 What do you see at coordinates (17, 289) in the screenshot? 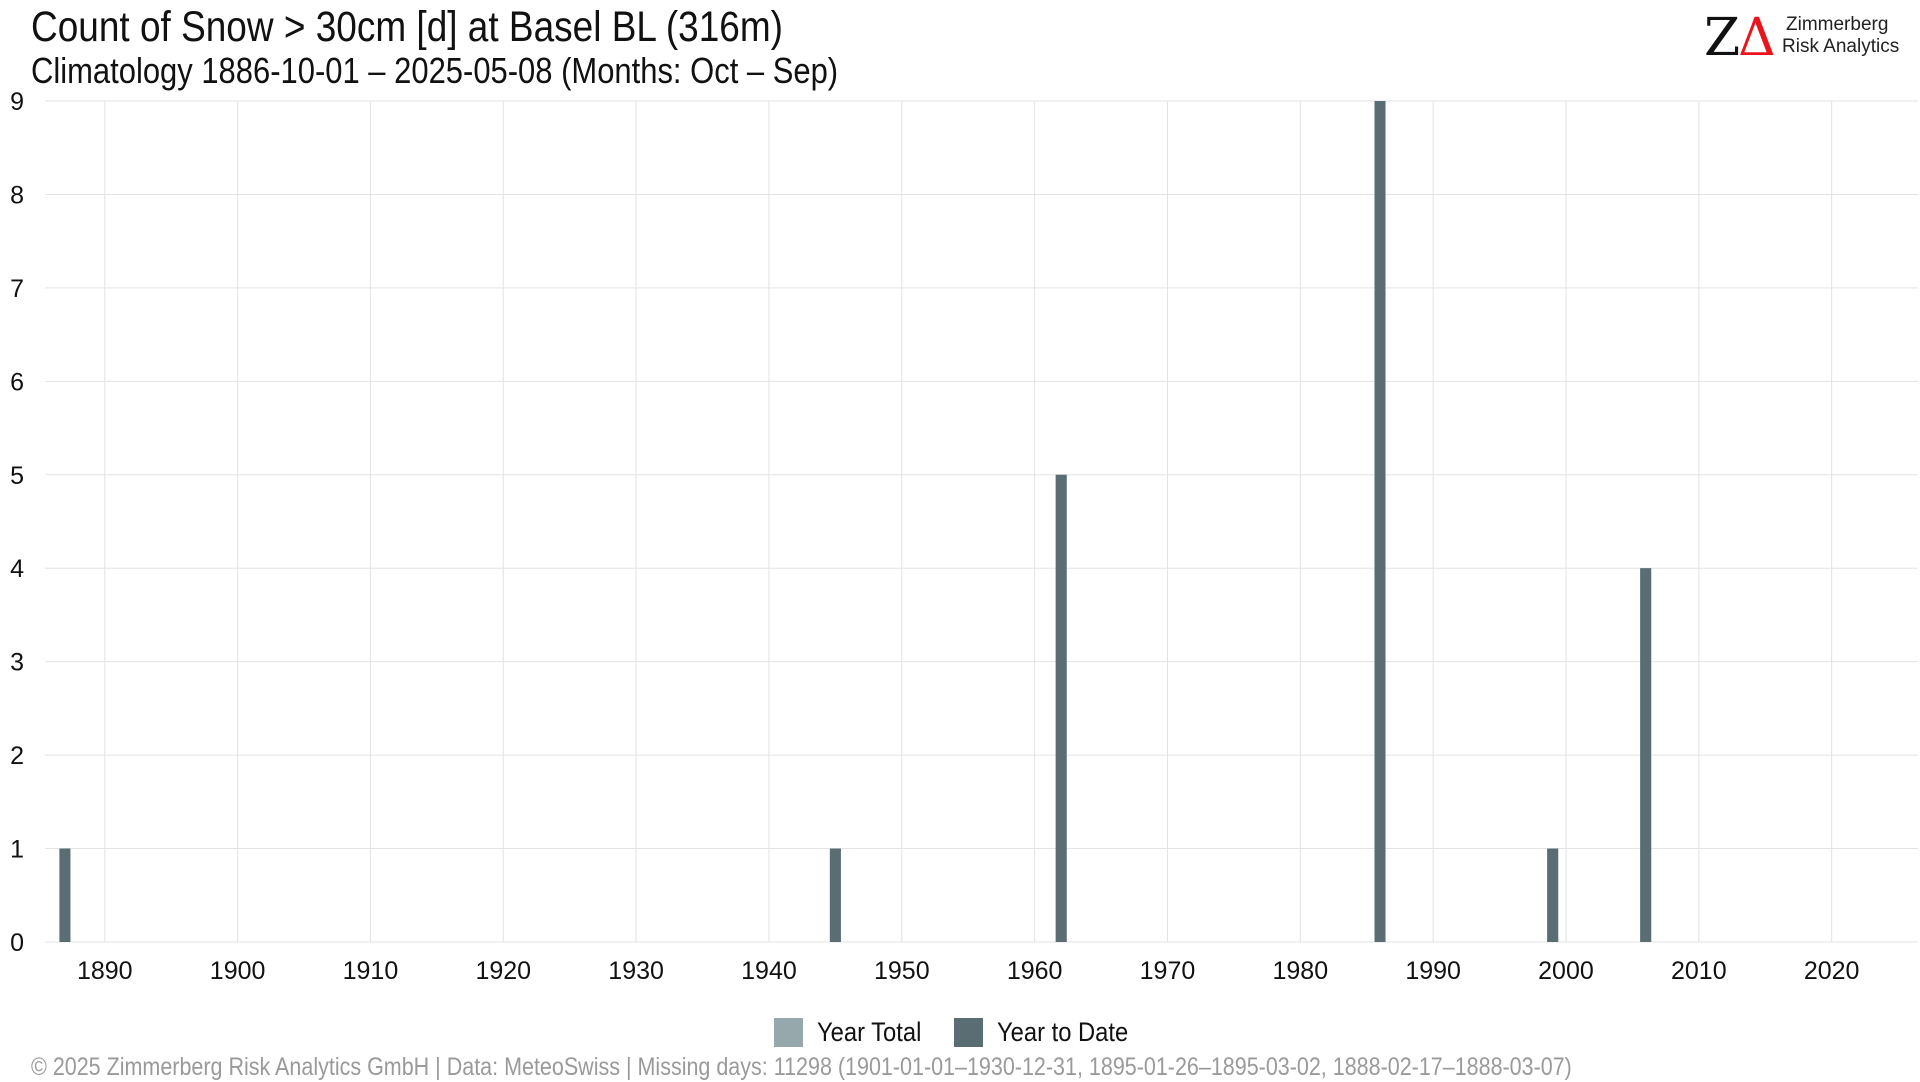
I see `y-tick-label: 7` at bounding box center [17, 289].